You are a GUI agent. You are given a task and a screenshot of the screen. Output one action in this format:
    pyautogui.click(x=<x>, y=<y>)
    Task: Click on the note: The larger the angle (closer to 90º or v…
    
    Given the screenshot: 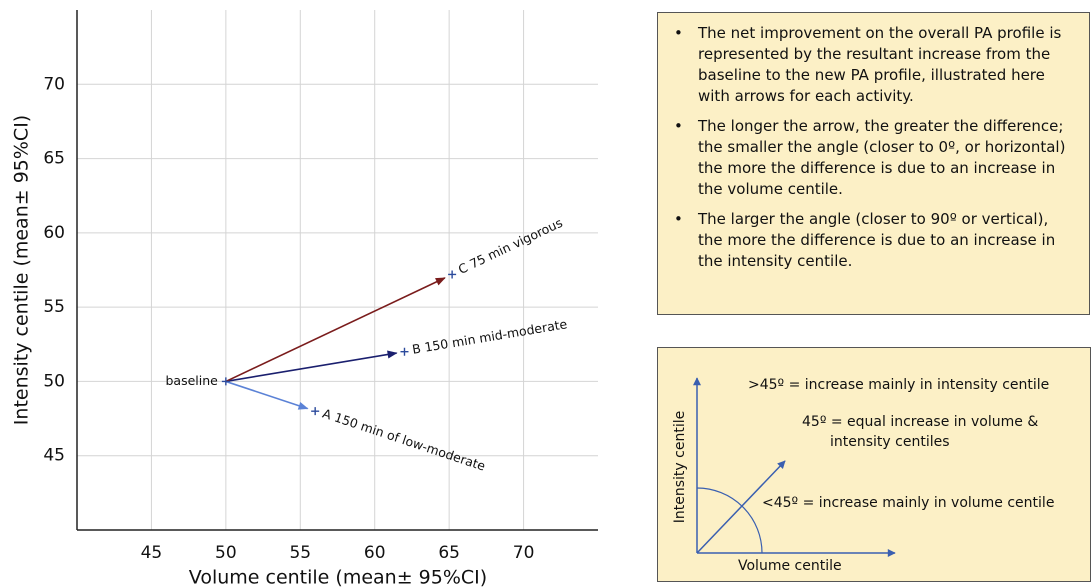 What is the action you would take?
    pyautogui.click(x=874, y=240)
    